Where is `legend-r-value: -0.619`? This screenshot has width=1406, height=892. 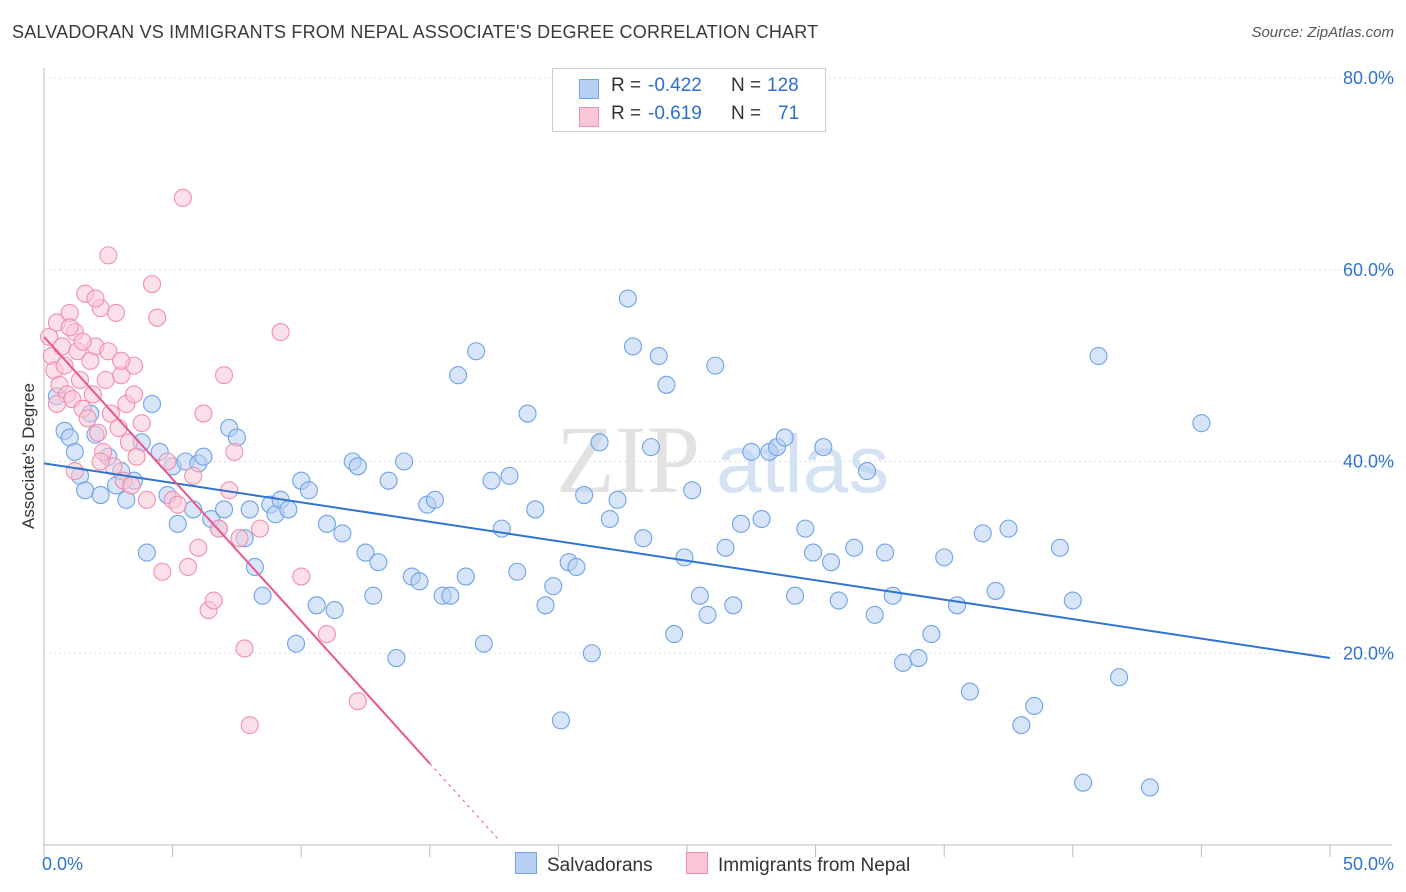 legend-r-value: -0.619 is located at coordinates (675, 113).